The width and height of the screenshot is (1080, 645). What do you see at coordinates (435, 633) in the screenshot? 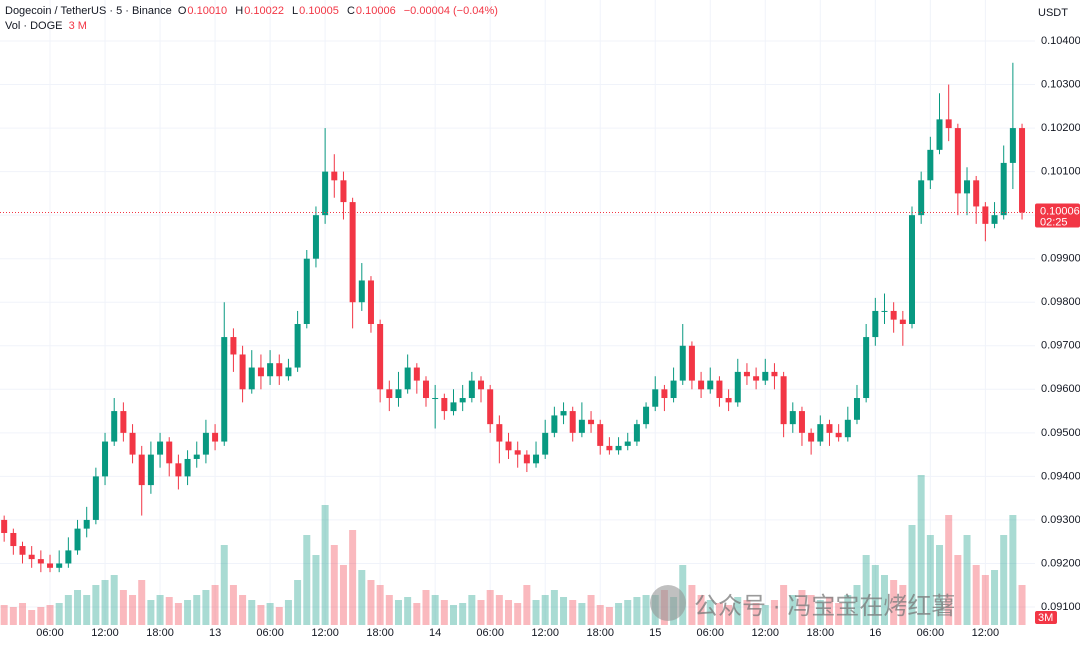
I see `x-tick-label: 14` at bounding box center [435, 633].